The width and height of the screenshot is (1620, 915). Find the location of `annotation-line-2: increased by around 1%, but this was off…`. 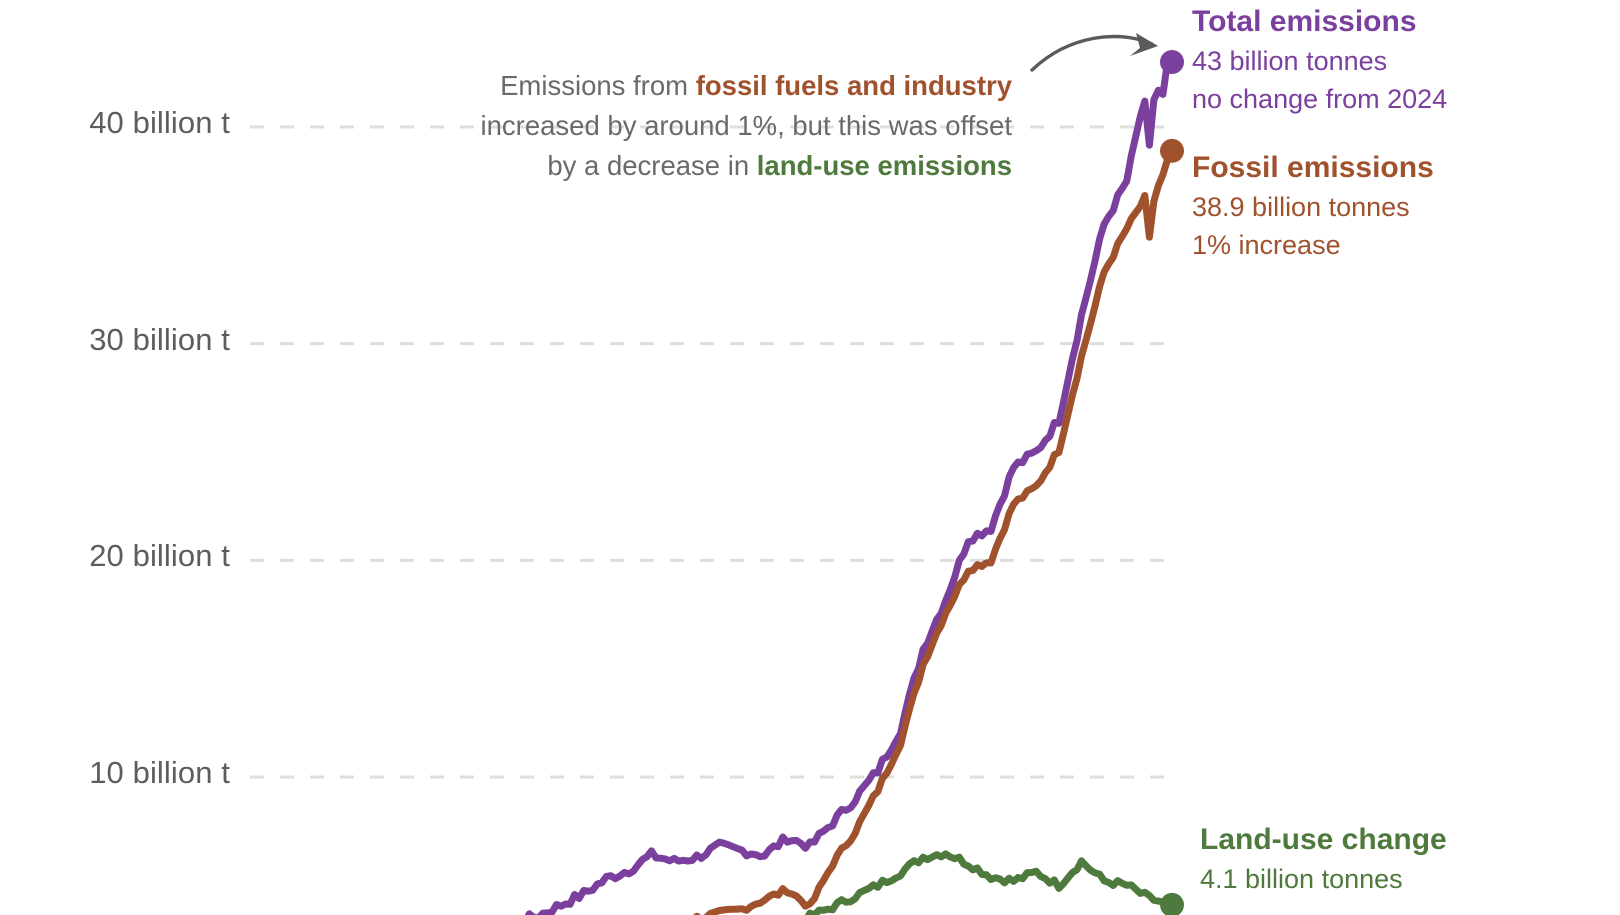

annotation-line-2: increased by around 1%, but this was off… is located at coordinates (746, 125).